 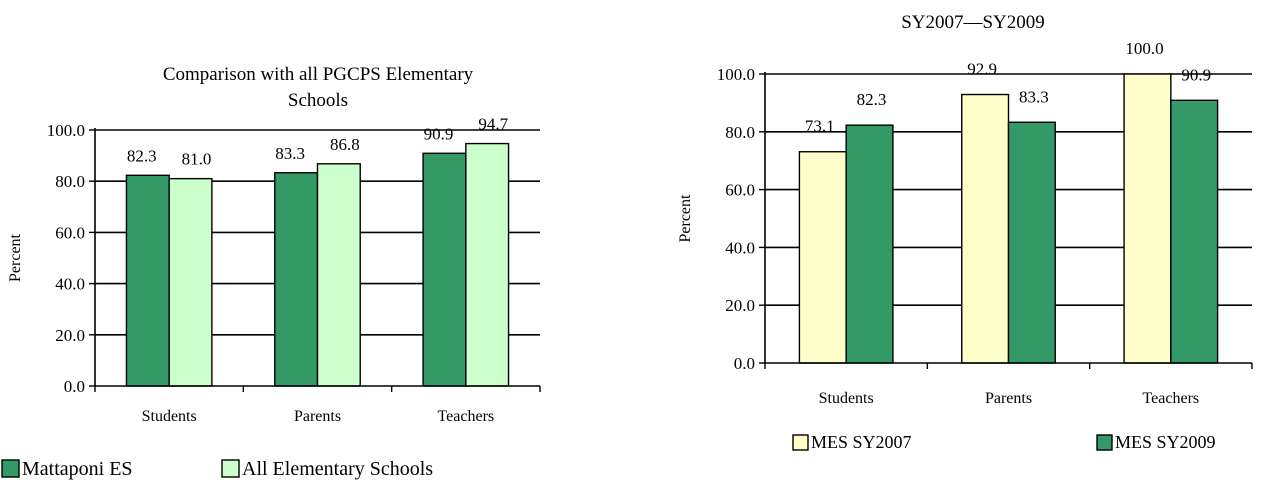 What do you see at coordinates (345, 144) in the screenshot?
I see `data-label: 86.8` at bounding box center [345, 144].